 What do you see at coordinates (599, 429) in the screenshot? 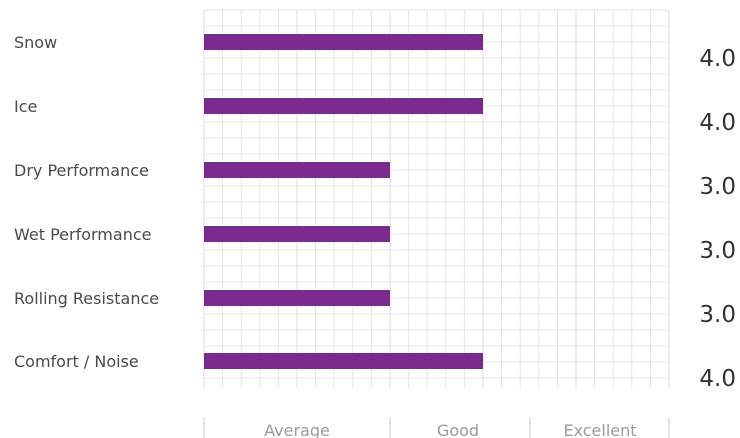
I see `x-tick-label: Excellent` at bounding box center [599, 429].